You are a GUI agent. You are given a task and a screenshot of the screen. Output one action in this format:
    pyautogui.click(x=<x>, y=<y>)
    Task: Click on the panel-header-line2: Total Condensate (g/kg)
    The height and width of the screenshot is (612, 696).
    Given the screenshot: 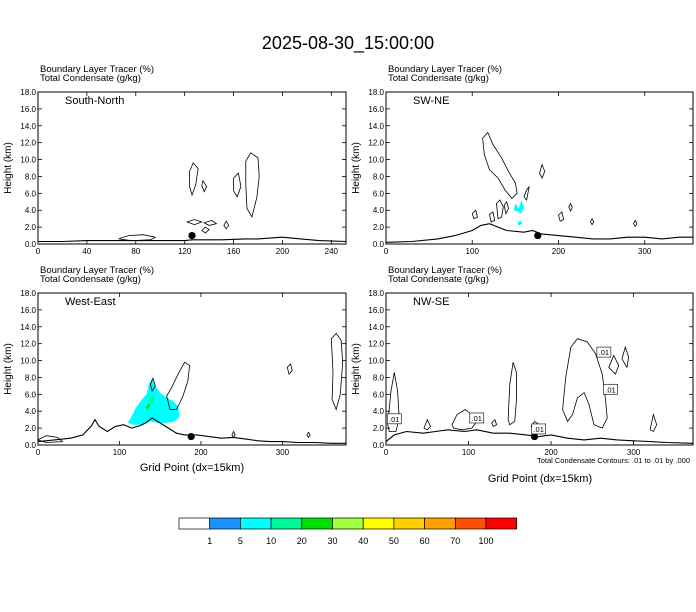 What is the action you would take?
    pyautogui.click(x=438, y=78)
    